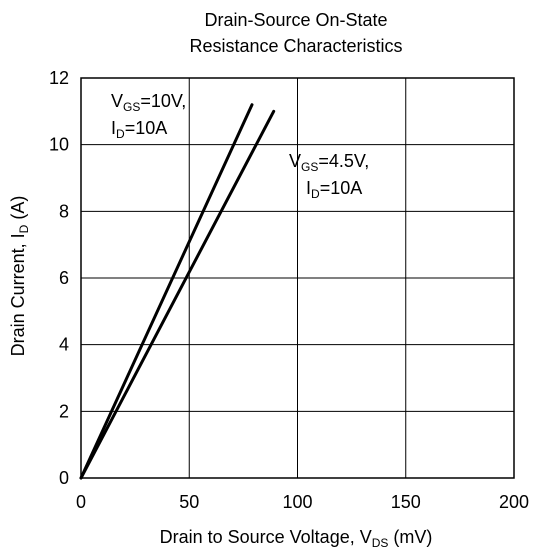 The image size is (539, 552). Describe the element at coordinates (297, 502) in the screenshot. I see `x-tick-label: 100` at that location.